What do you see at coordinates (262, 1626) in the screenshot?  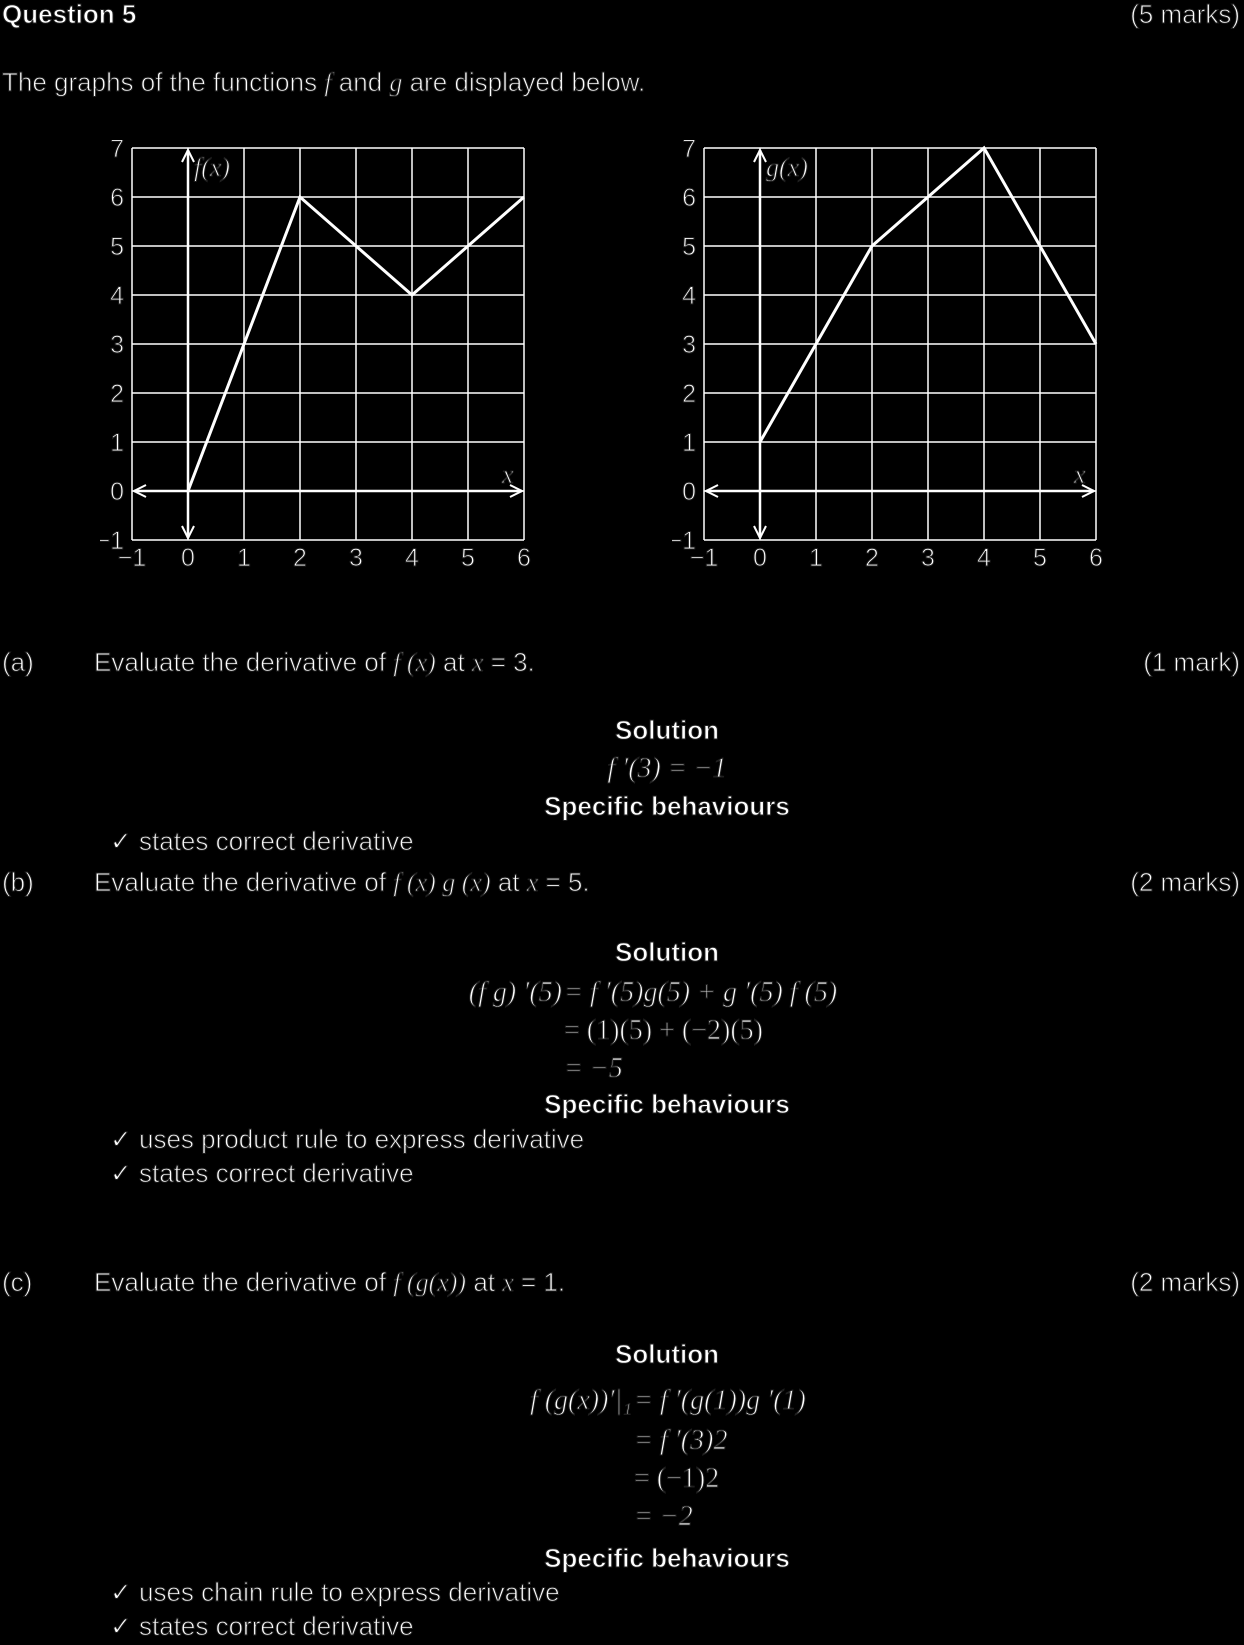 I see `part-c-behaviour-2: ✓ states correct derivative` at bounding box center [262, 1626].